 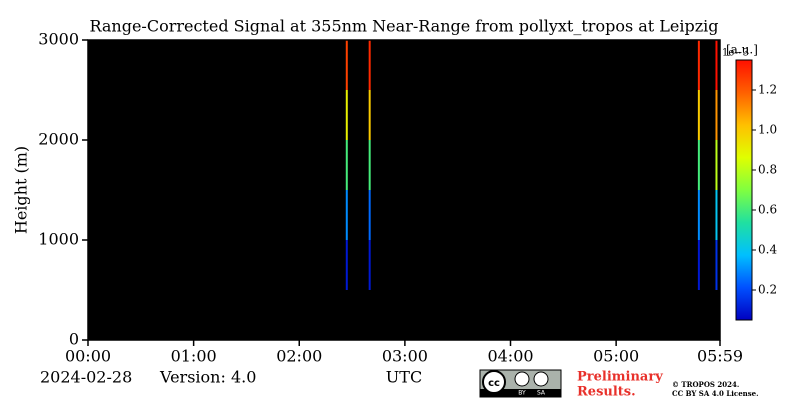 What do you see at coordinates (715, 393) in the screenshot?
I see `license: CC BY SA 4.0 License.` at bounding box center [715, 393].